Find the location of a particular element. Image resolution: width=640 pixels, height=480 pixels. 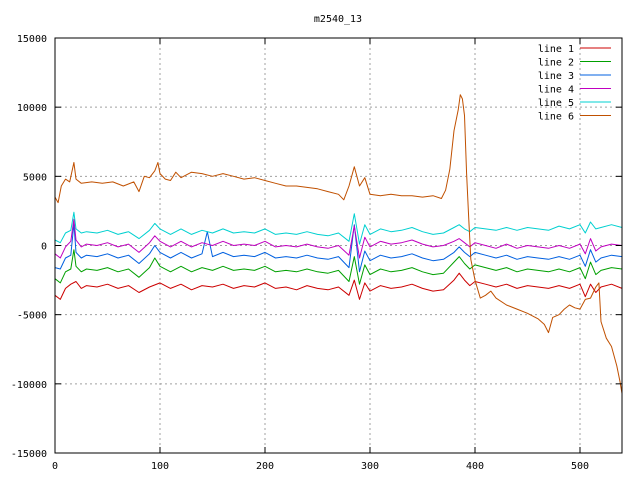

legend-label: line 2 is located at coordinates (556, 63).